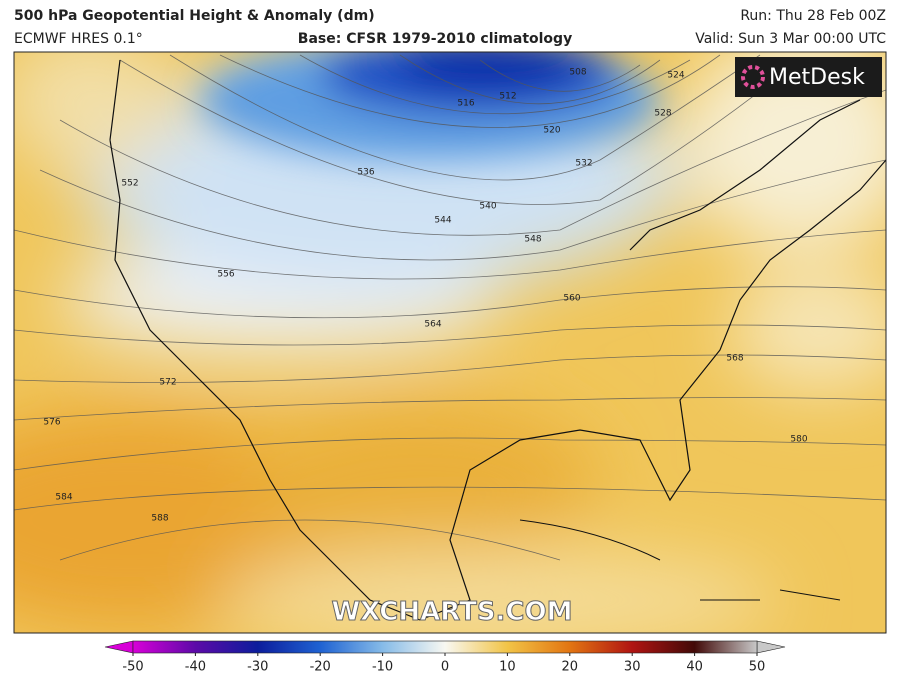  I want to click on contour-label: 556, so click(225, 275).